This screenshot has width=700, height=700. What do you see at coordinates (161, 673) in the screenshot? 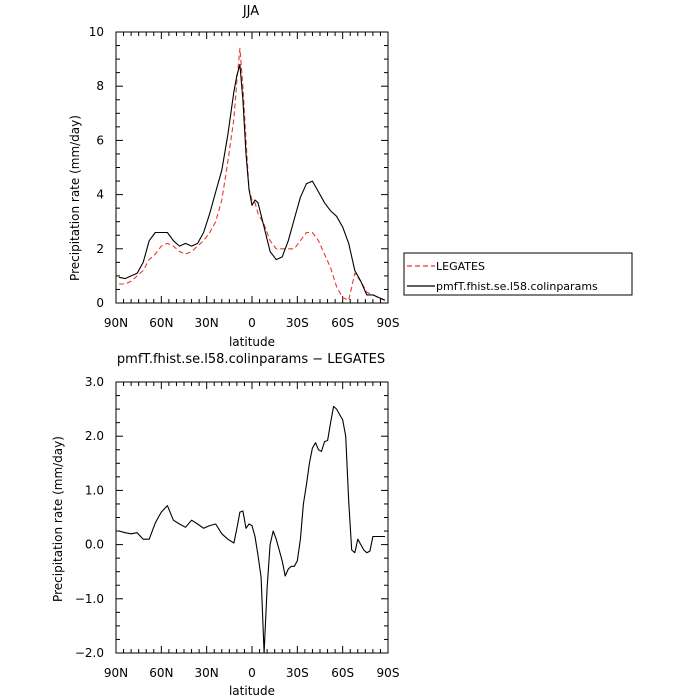
I see `bottom-x-tick-label: 60N` at bounding box center [161, 673].